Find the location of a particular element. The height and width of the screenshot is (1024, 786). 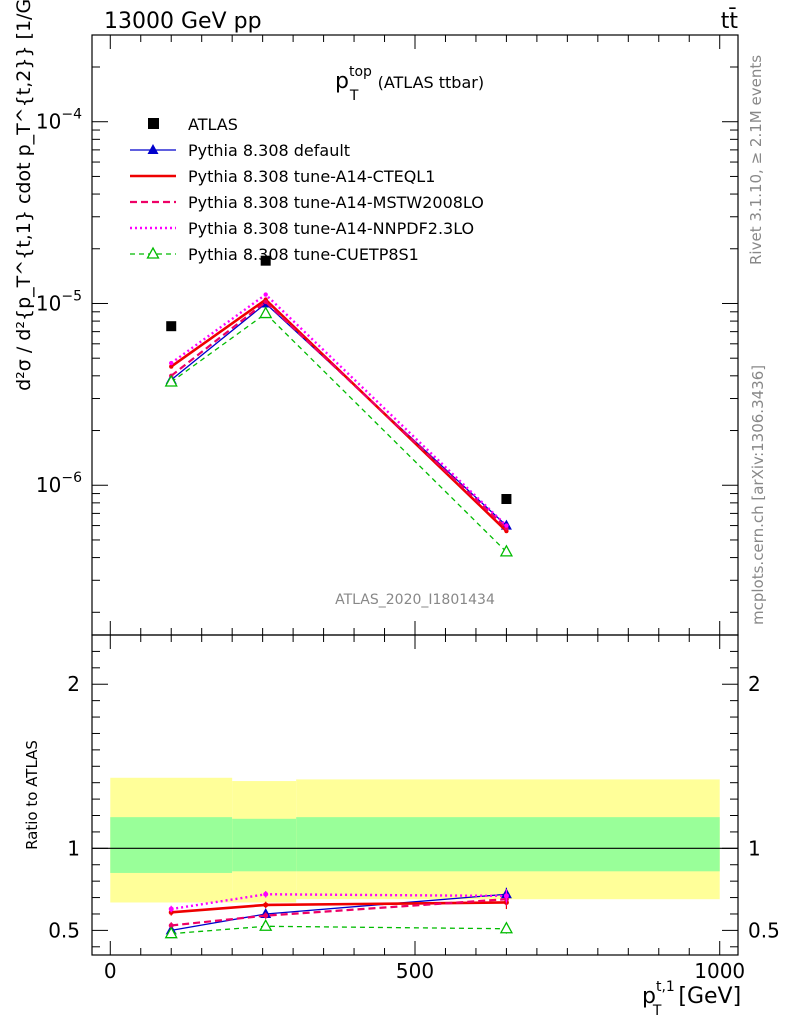

legend-item-cteql1: Pythia 8.308 tune-A14-CTEQL1 is located at coordinates (282, 176).